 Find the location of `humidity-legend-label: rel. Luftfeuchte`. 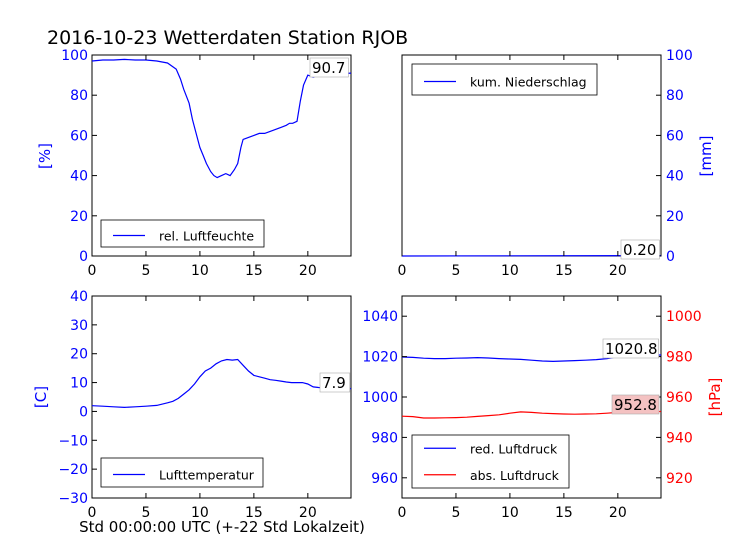

humidity-legend-label: rel. Luftfeuchte is located at coordinates (206, 236).